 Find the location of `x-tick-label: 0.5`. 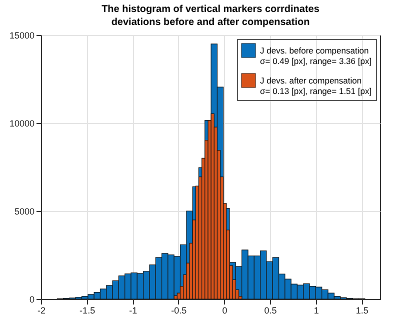

x-tick-label: 0.5 is located at coordinates (270, 311).